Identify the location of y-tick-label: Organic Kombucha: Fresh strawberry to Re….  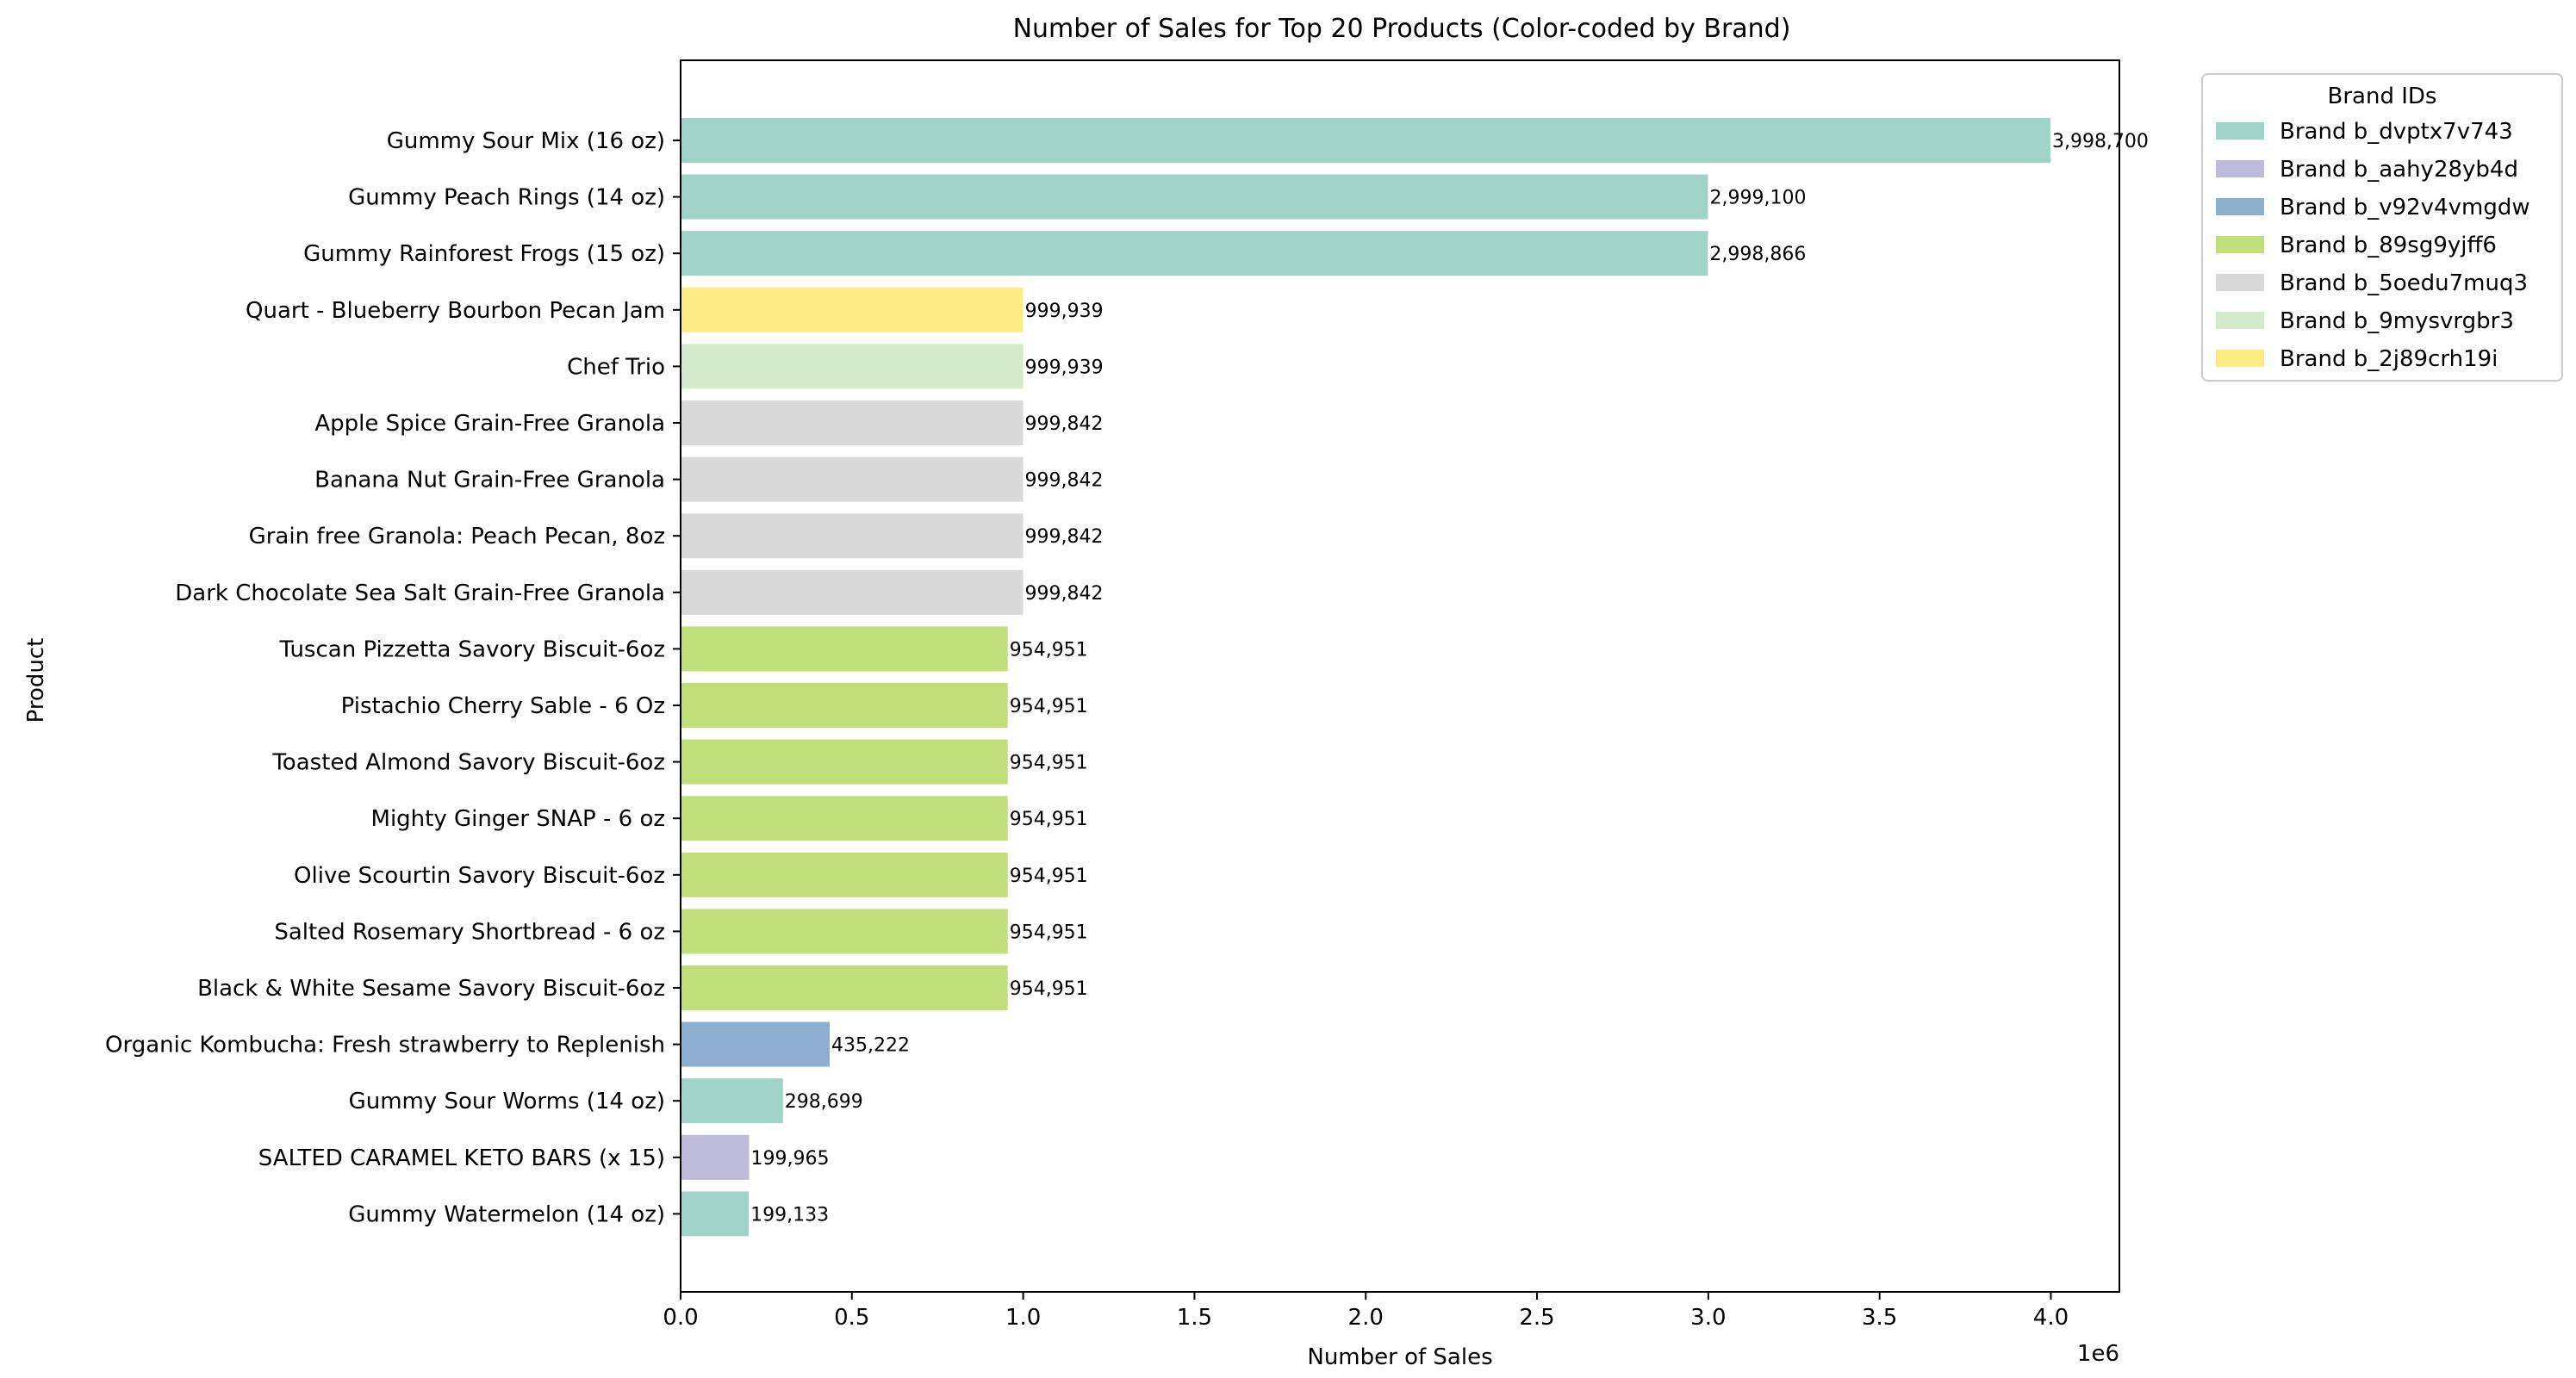
(385, 1045).